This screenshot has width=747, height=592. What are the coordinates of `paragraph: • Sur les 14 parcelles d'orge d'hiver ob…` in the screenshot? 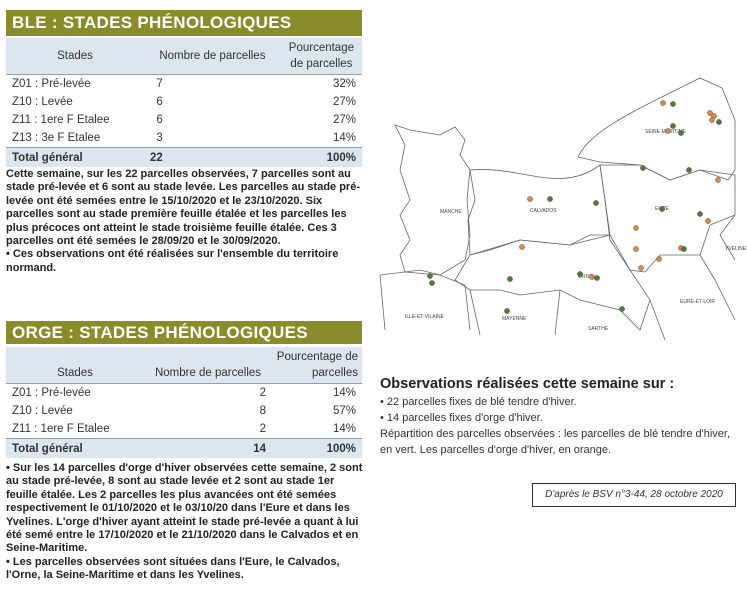 It's located at (184, 508).